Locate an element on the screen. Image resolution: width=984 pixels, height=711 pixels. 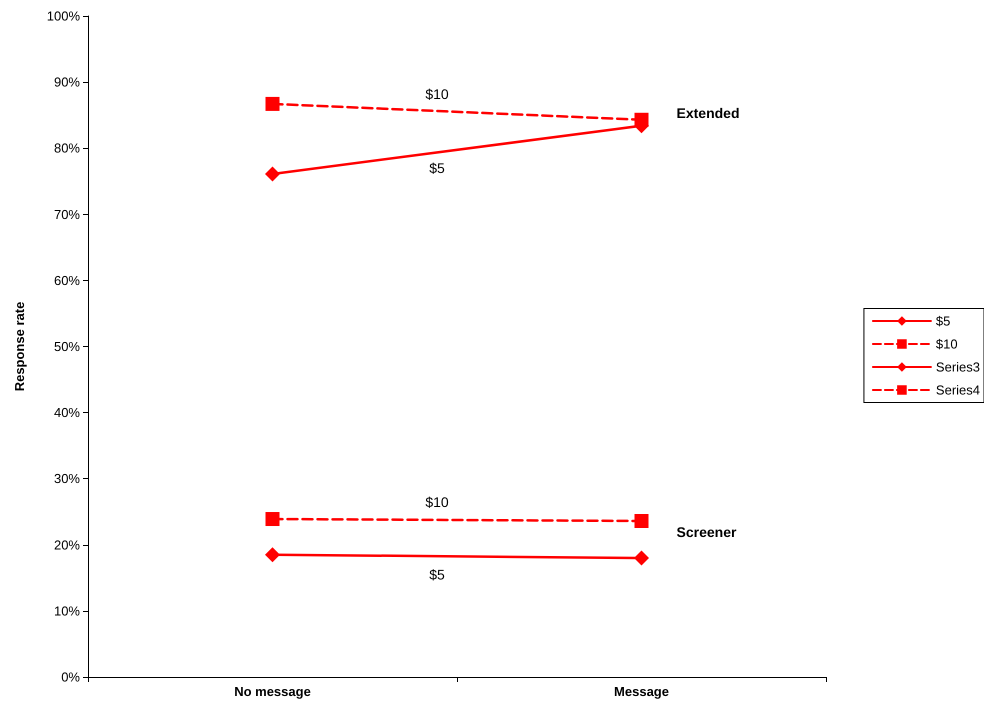
y-tick-label: 0% is located at coordinates (70, 677).